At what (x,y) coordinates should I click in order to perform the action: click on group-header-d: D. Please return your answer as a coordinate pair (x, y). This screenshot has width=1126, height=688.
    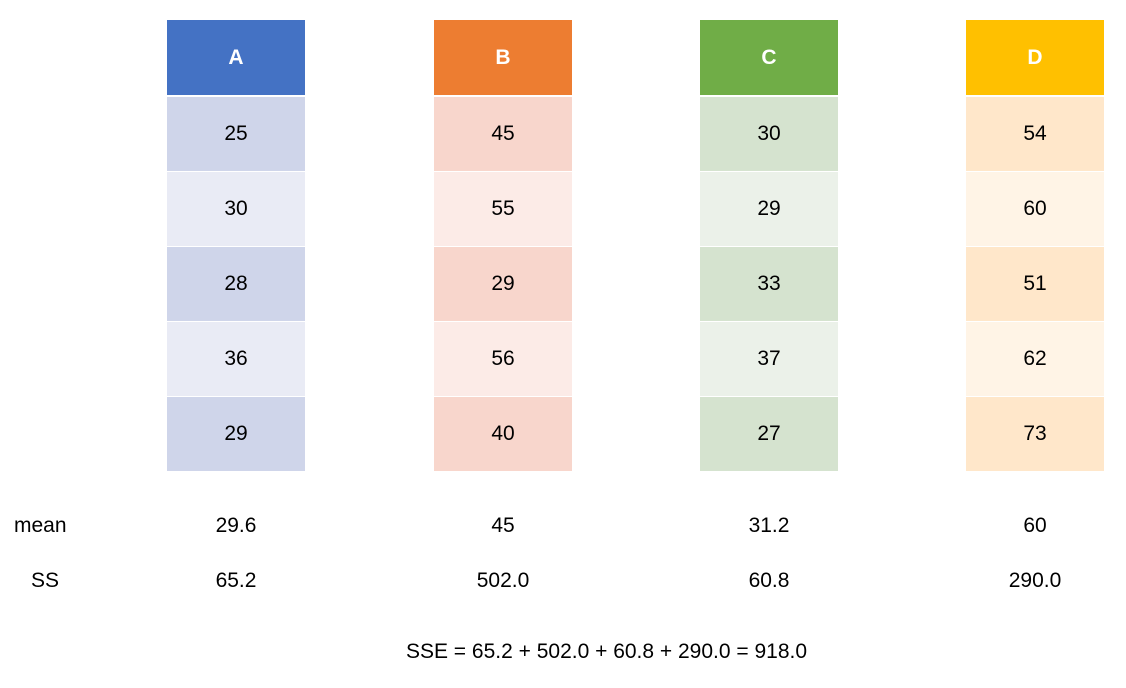
    Looking at the image, I should click on (1035, 58).